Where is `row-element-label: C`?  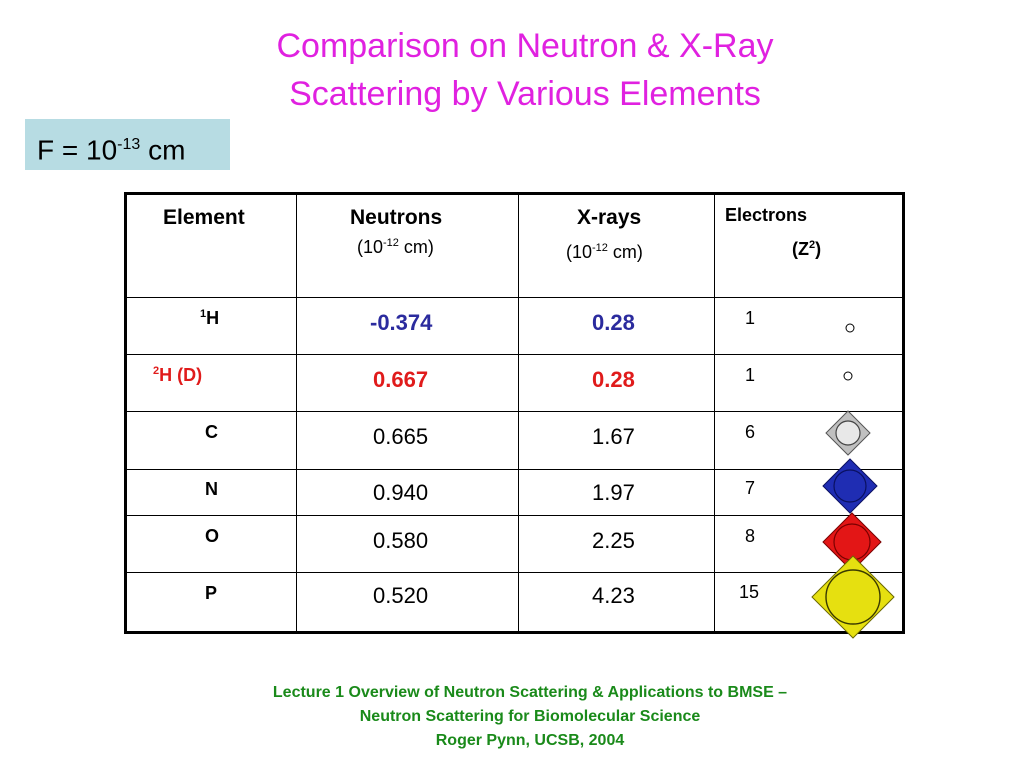 row-element-label: C is located at coordinates (211, 432).